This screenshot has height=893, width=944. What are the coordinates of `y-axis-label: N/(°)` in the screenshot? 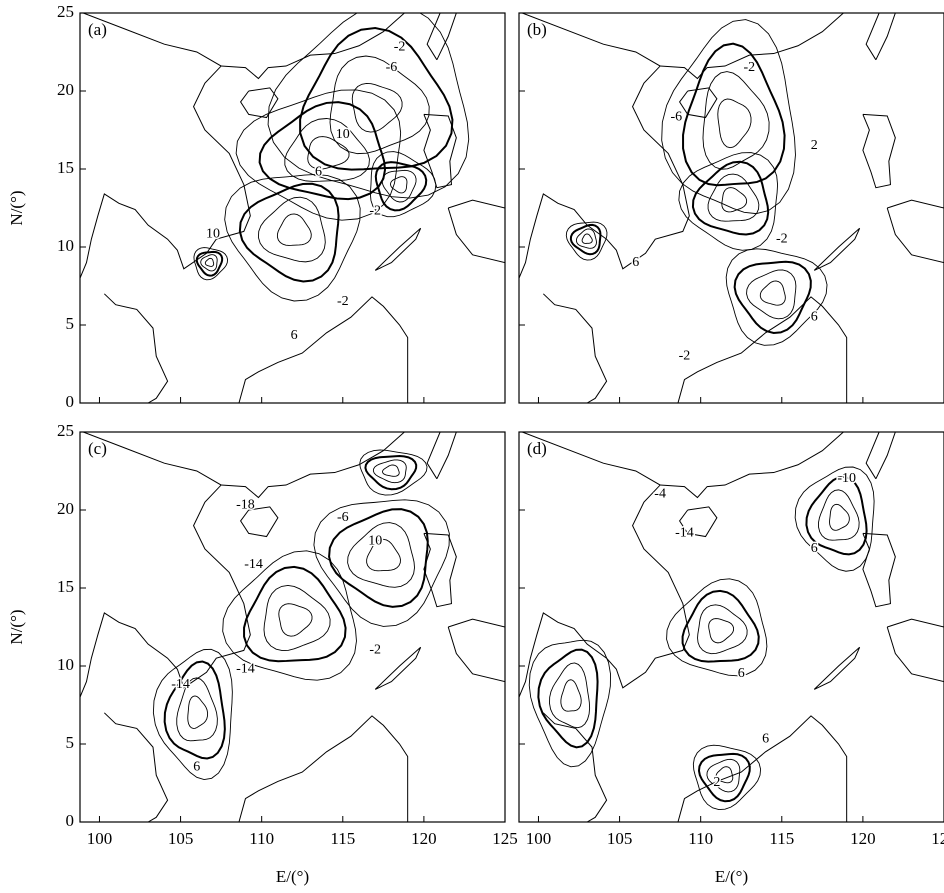 It's located at (16, 207).